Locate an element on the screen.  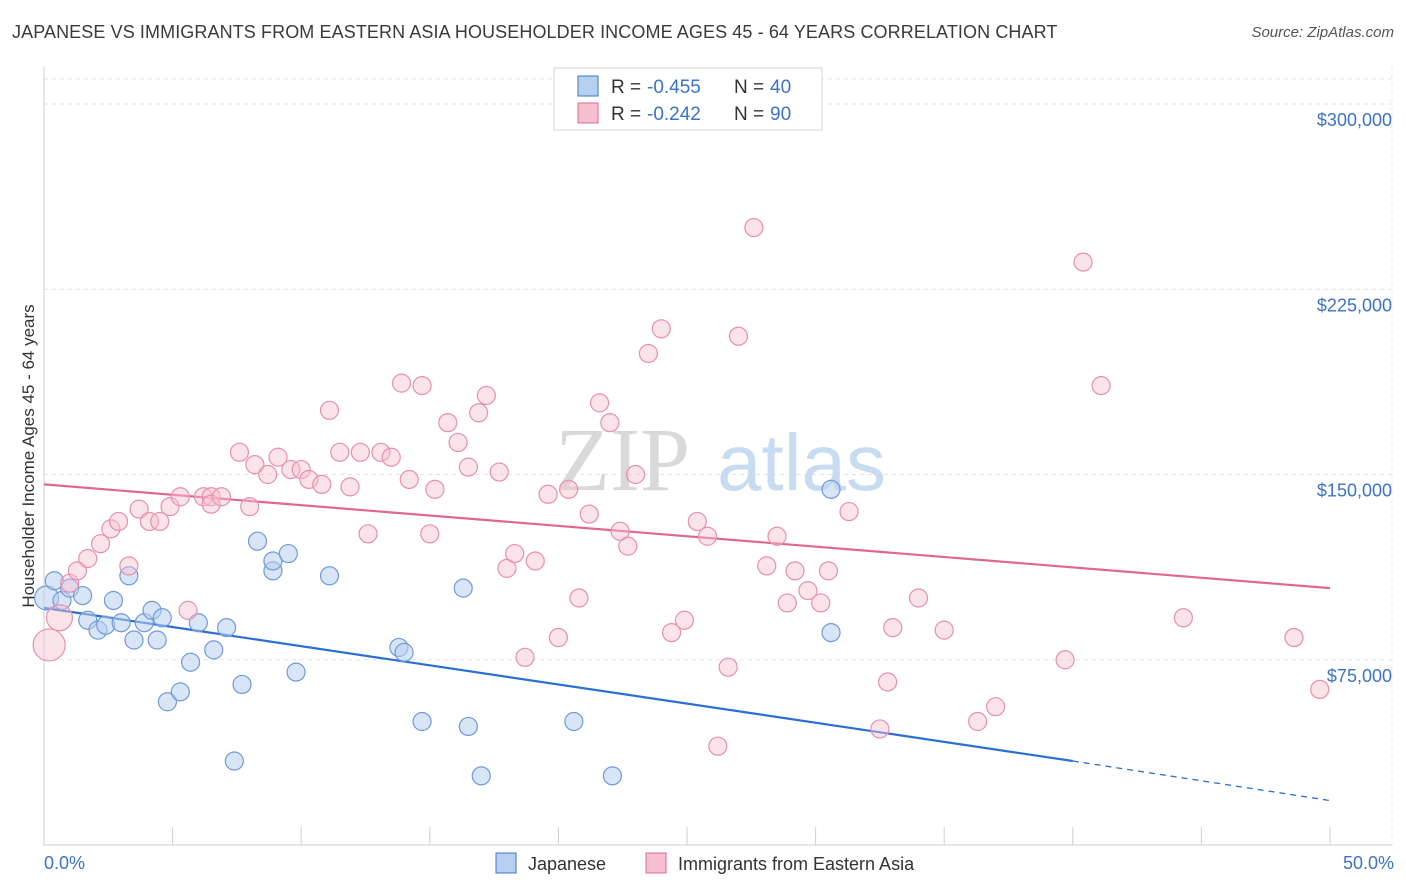
bottom-legend-japanese: Japanese is located at coordinates (567, 864).